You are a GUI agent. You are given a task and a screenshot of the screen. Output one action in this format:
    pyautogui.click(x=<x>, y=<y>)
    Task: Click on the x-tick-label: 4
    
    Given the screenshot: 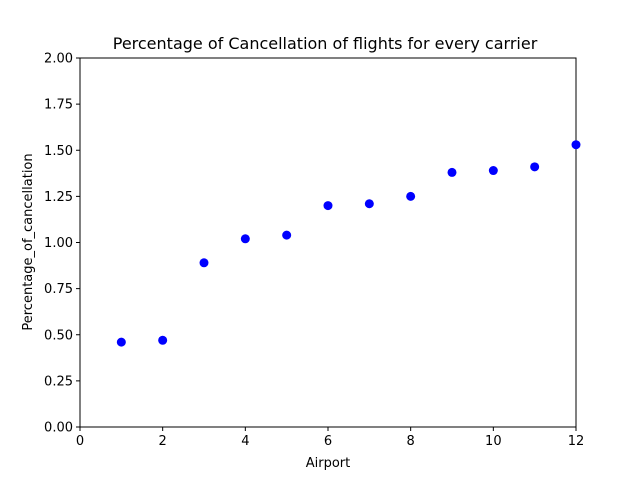 What is the action you would take?
    pyautogui.click(x=245, y=441)
    